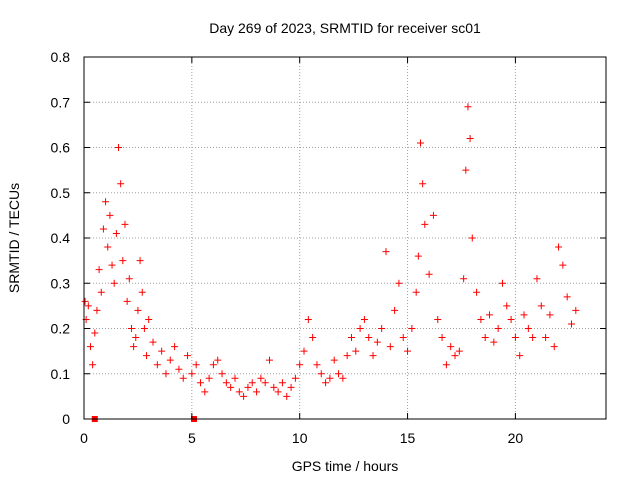  What do you see at coordinates (14, 238) in the screenshot?
I see `y-axis-label: SRMTID / TECUs` at bounding box center [14, 238].